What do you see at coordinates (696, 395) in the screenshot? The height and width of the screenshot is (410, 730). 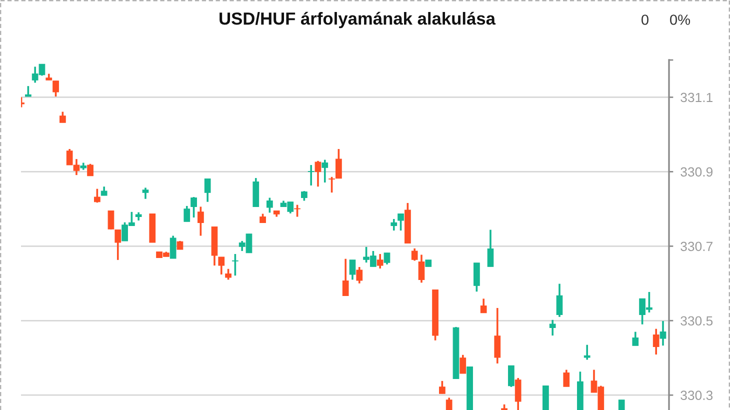 I see `y-tick-label: 330.3` at bounding box center [696, 395].